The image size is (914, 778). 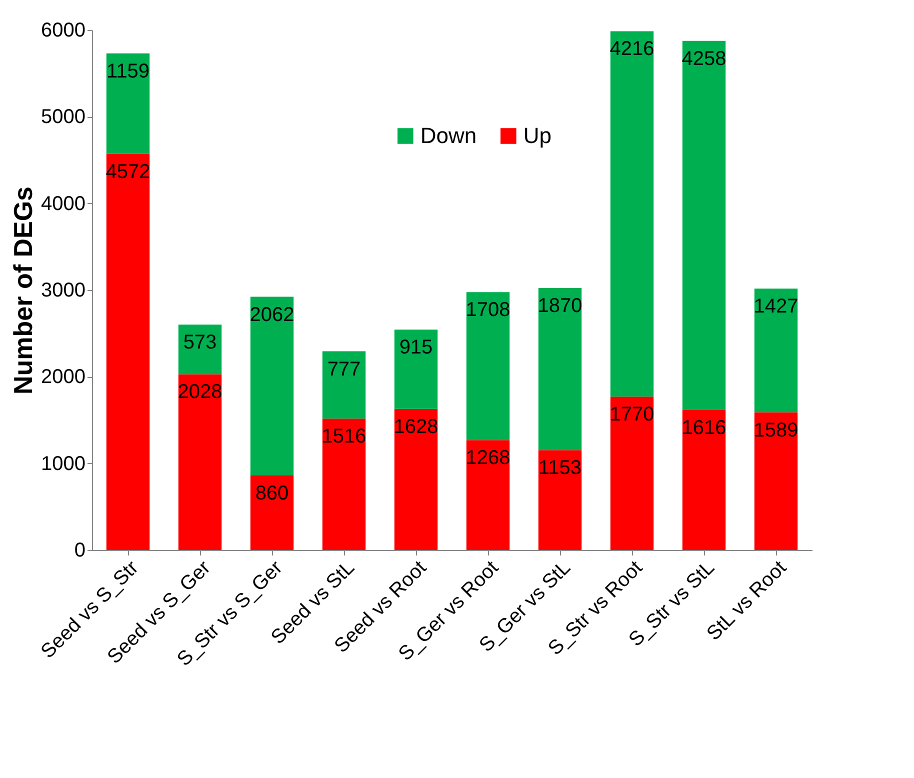 I want to click on data-label: 1870, so click(x=560, y=306).